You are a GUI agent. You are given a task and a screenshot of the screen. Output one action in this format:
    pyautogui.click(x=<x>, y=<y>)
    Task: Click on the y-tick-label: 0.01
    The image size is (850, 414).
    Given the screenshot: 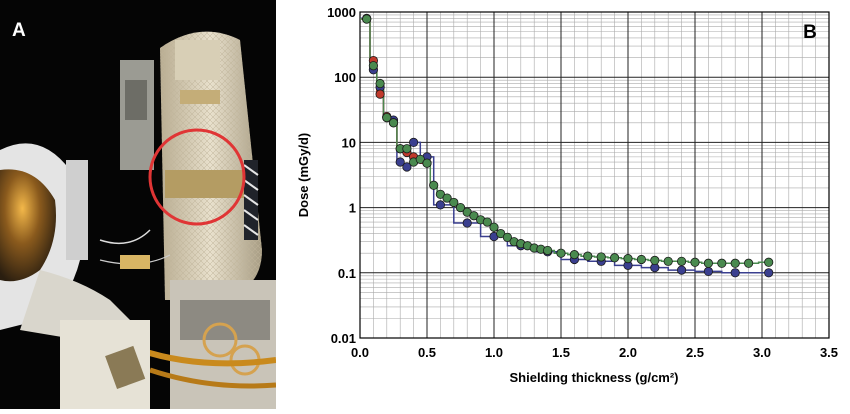 What is the action you would take?
    pyautogui.click(x=343, y=338)
    